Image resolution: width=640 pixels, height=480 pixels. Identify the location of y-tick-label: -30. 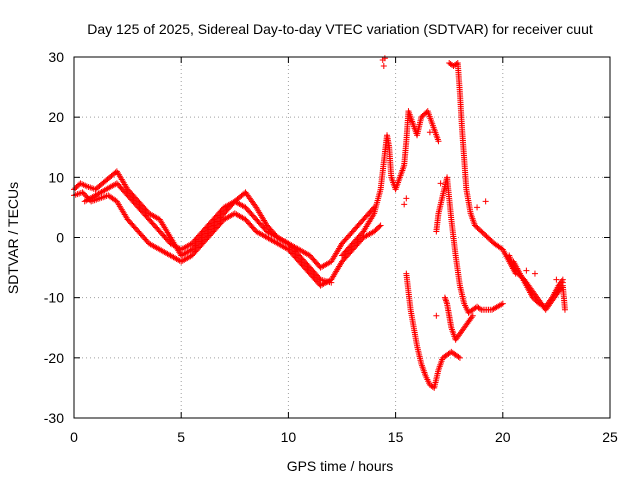
(54, 418).